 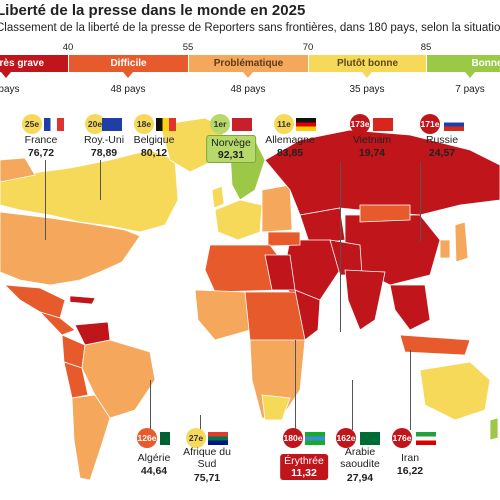 What do you see at coordinates (470, 75) in the screenshot?
I see `marker-bonne` at bounding box center [470, 75].